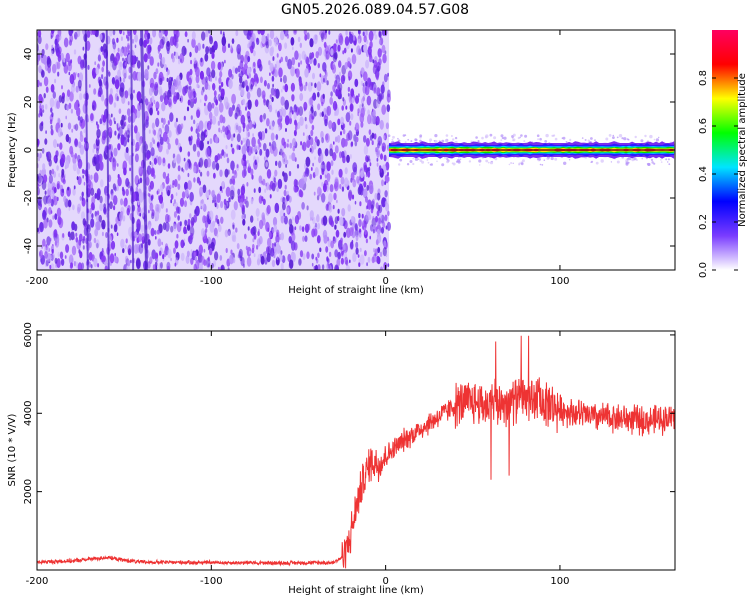 The image size is (750, 600). Describe the element at coordinates (28, 102) in the screenshot. I see `y-tick-label: 20` at that location.